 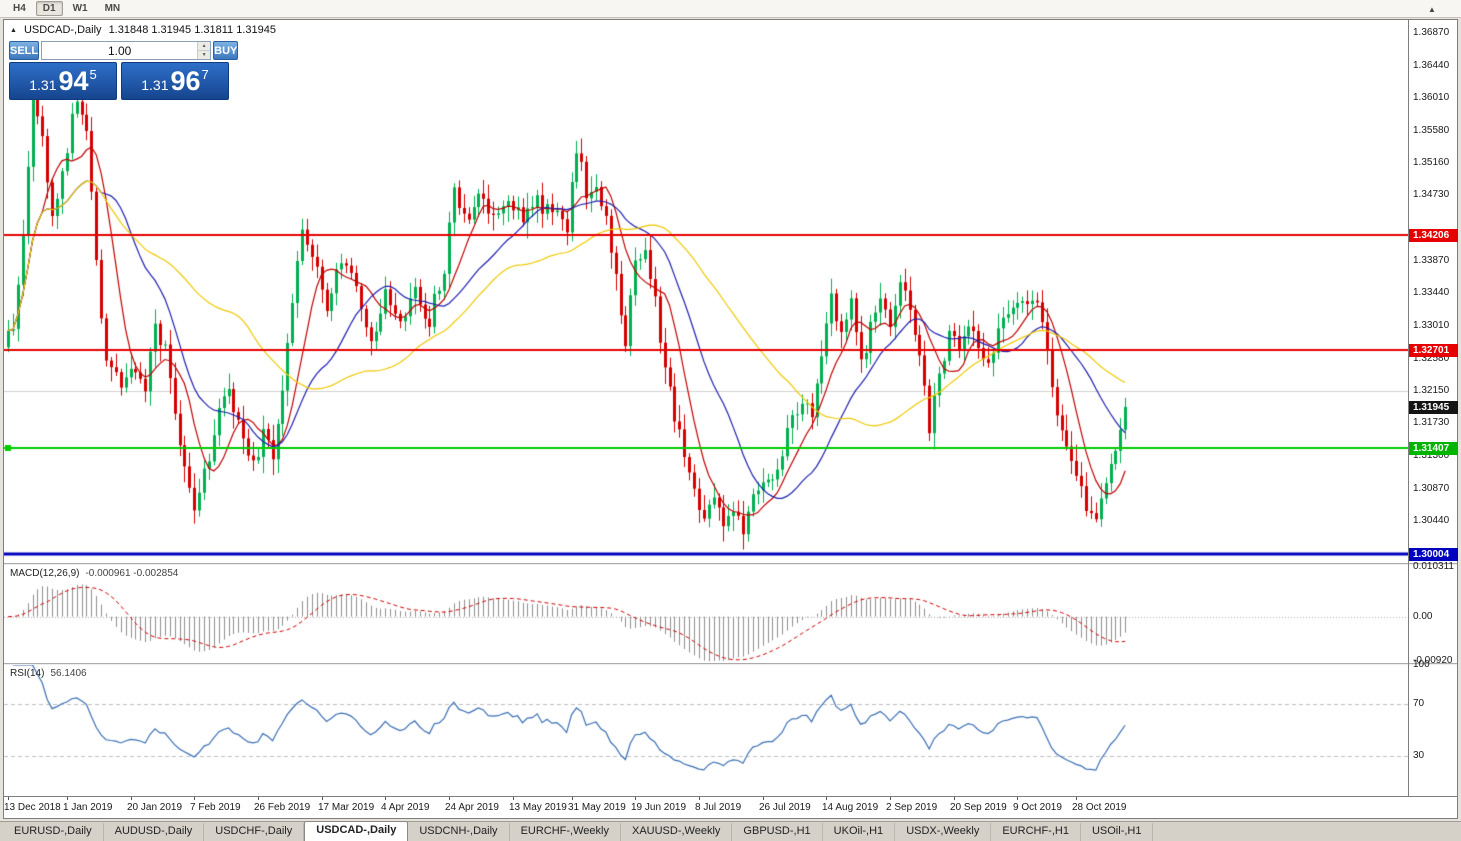 I want to click on macd-scale-label: 0.010311, so click(x=1433, y=567).